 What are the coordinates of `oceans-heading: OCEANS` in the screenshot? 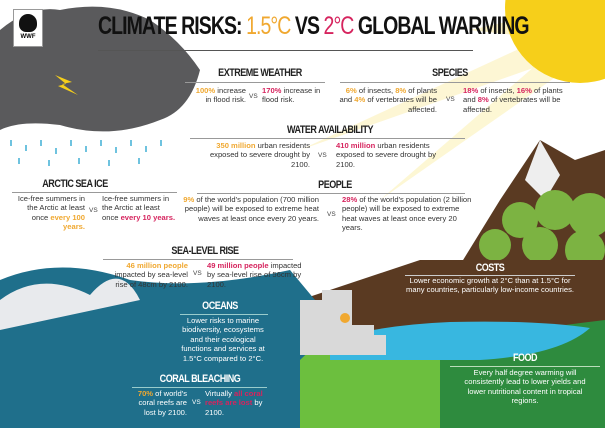 It's located at (220, 306).